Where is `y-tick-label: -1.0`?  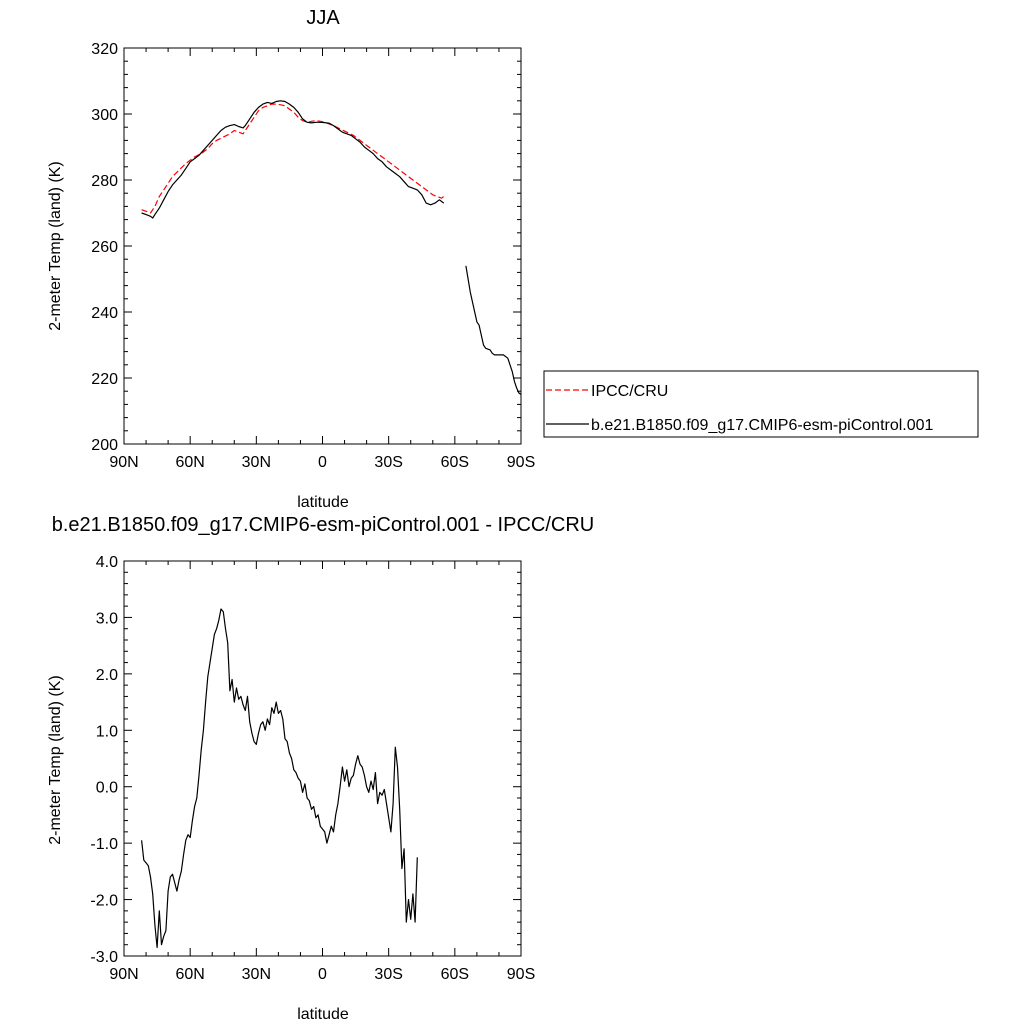 y-tick-label: -1.0 is located at coordinates (104, 844).